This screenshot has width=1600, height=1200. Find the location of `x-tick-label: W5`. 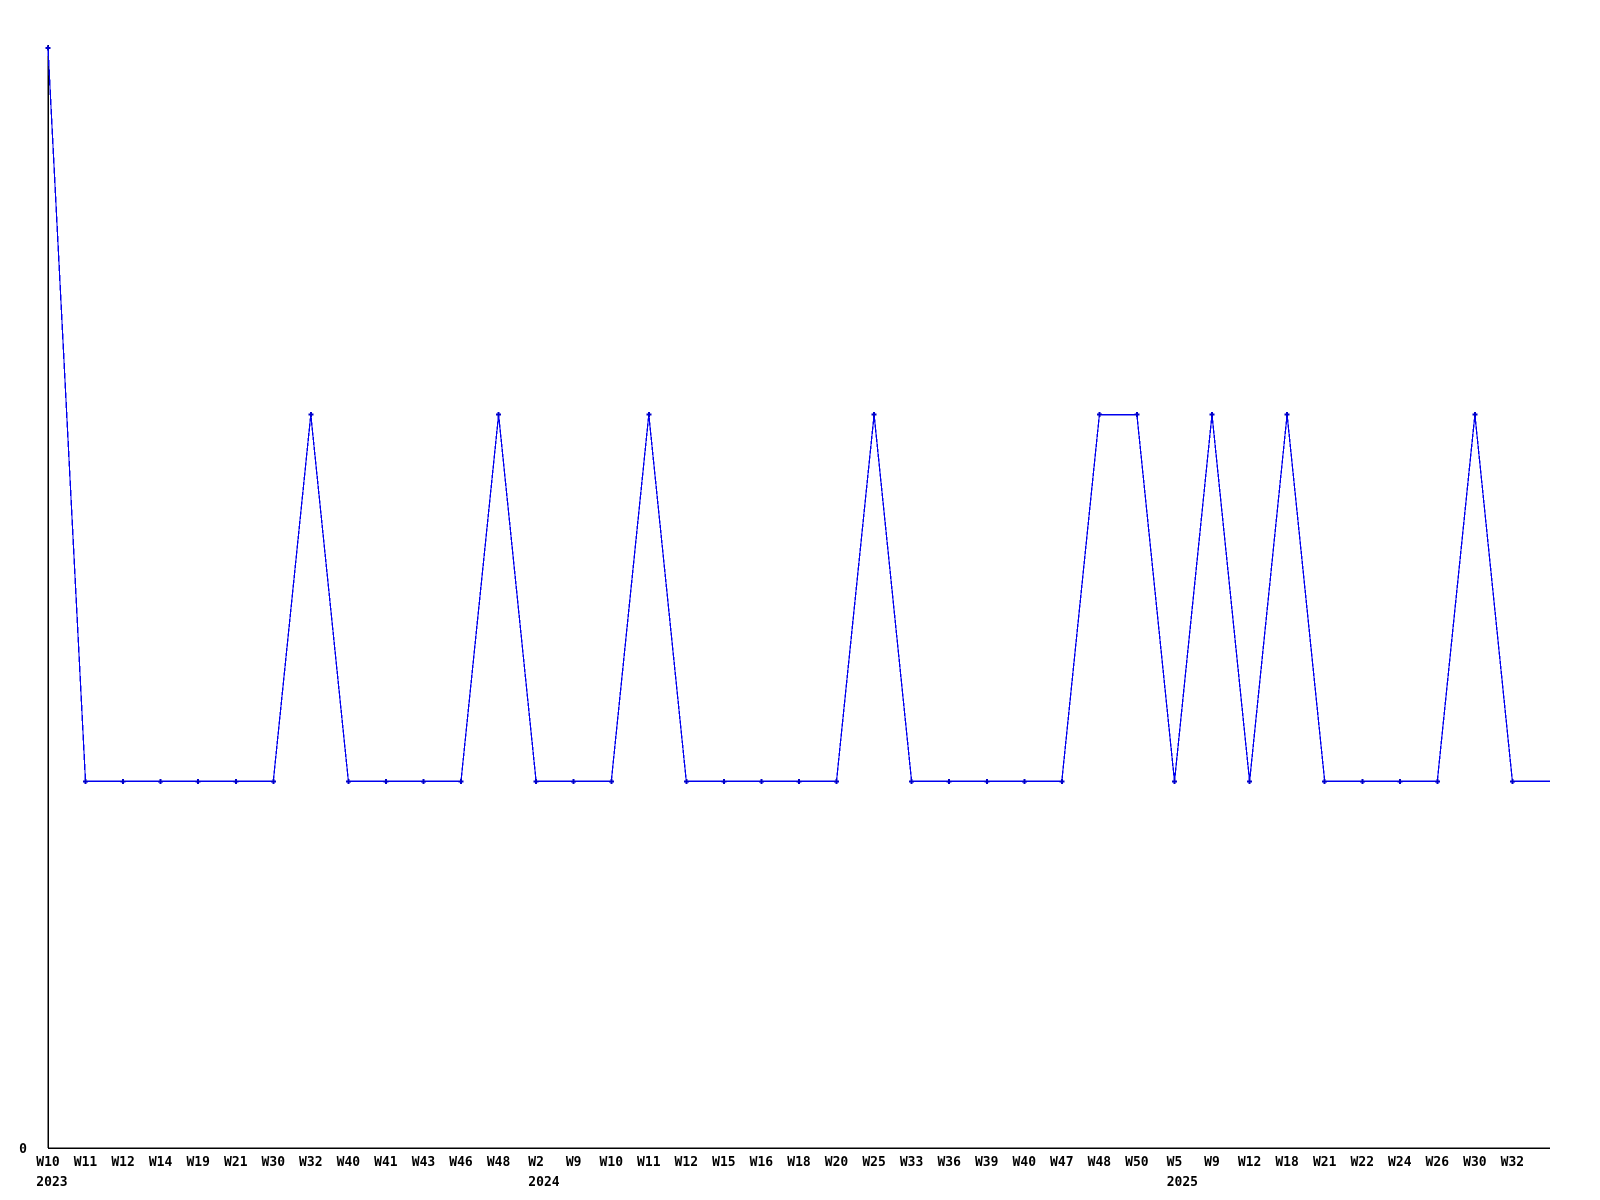

x-tick-label: W5 is located at coordinates (1175, 1162).